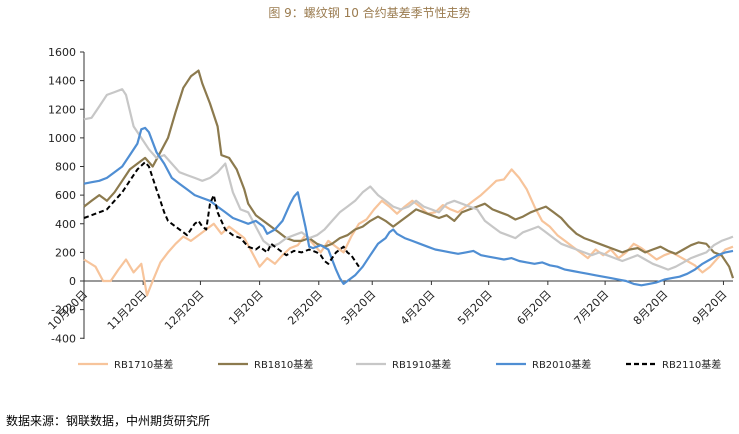 This screenshot has height=434, width=739. Describe the element at coordinates (62, 109) in the screenshot. I see `y-tick-label: 1200` at that location.